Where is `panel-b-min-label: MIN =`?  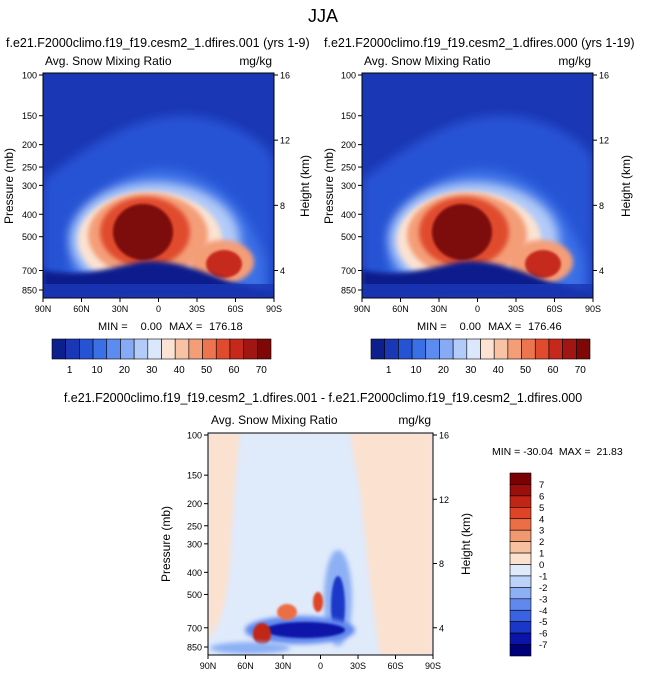
panel-b-min-label: MIN = is located at coordinates (432, 327).